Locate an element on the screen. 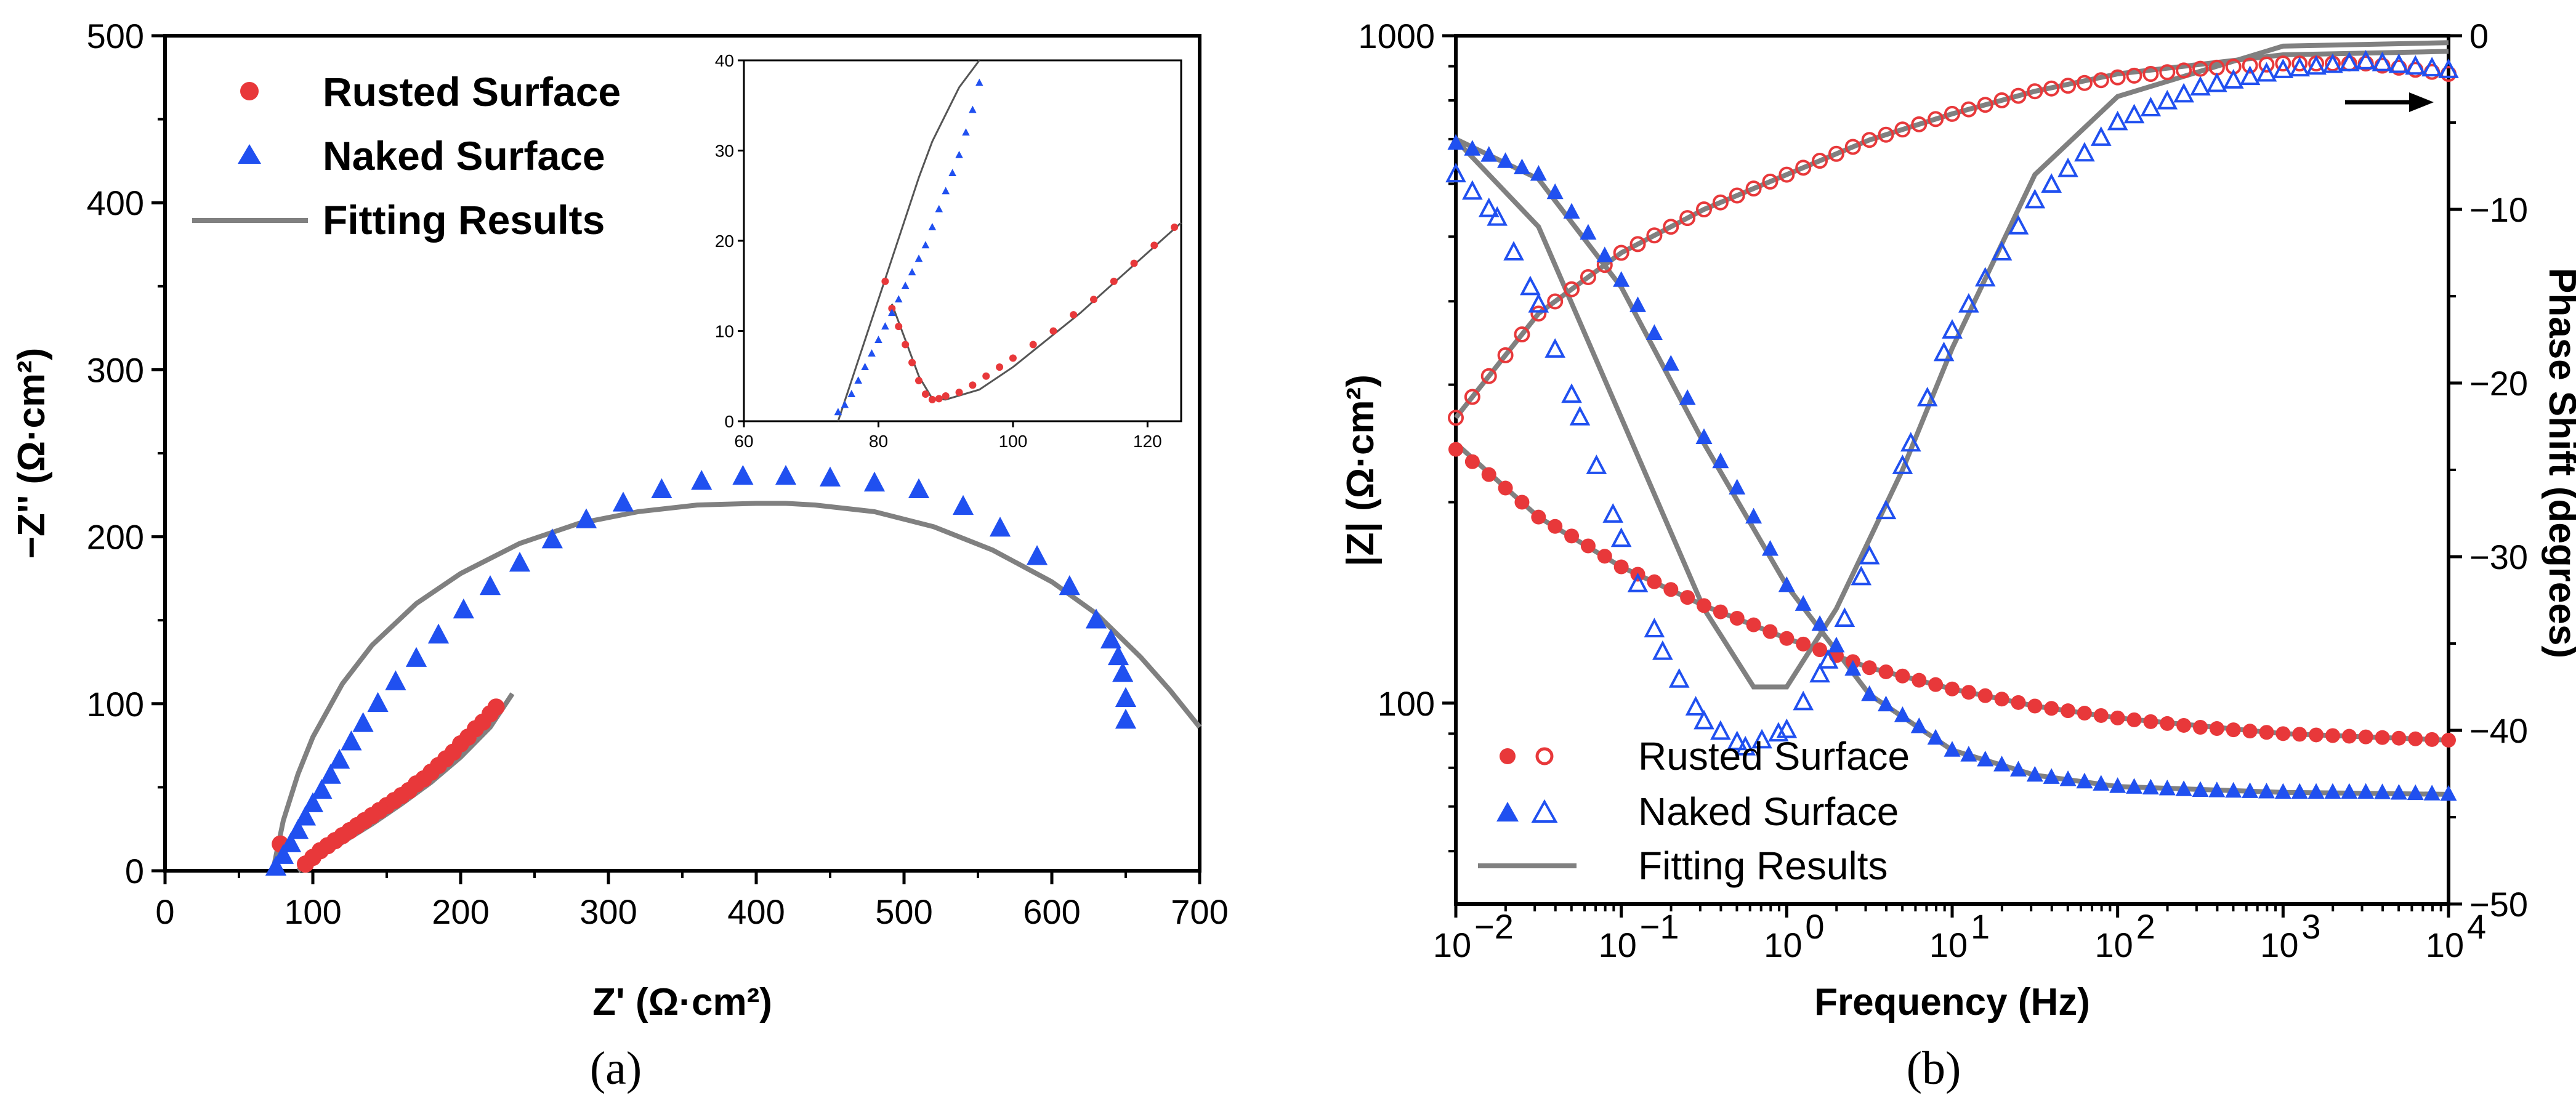  x-tick-label: 600 is located at coordinates (1051, 911).